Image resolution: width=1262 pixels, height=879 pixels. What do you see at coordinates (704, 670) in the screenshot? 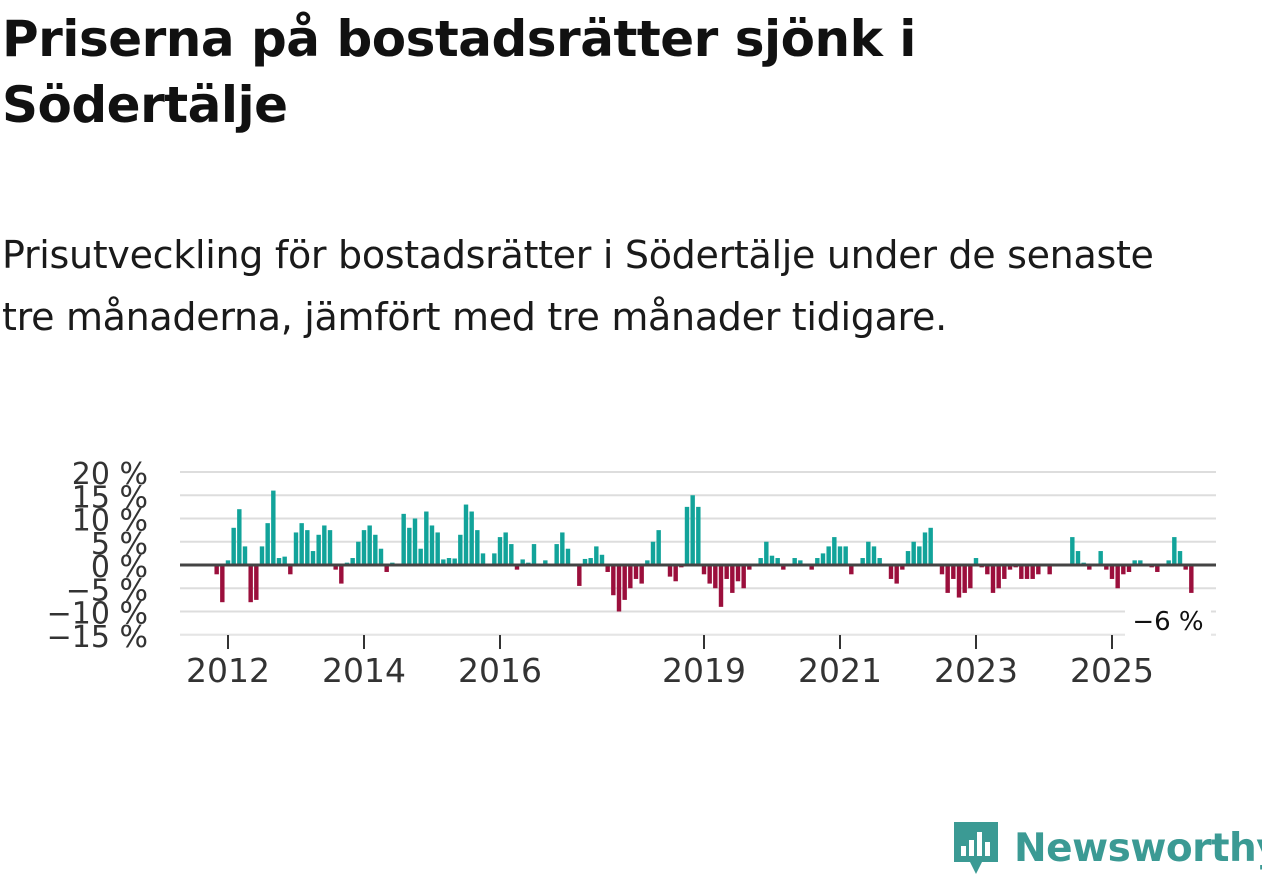
I see `x-tick-label: 2019` at bounding box center [704, 670].